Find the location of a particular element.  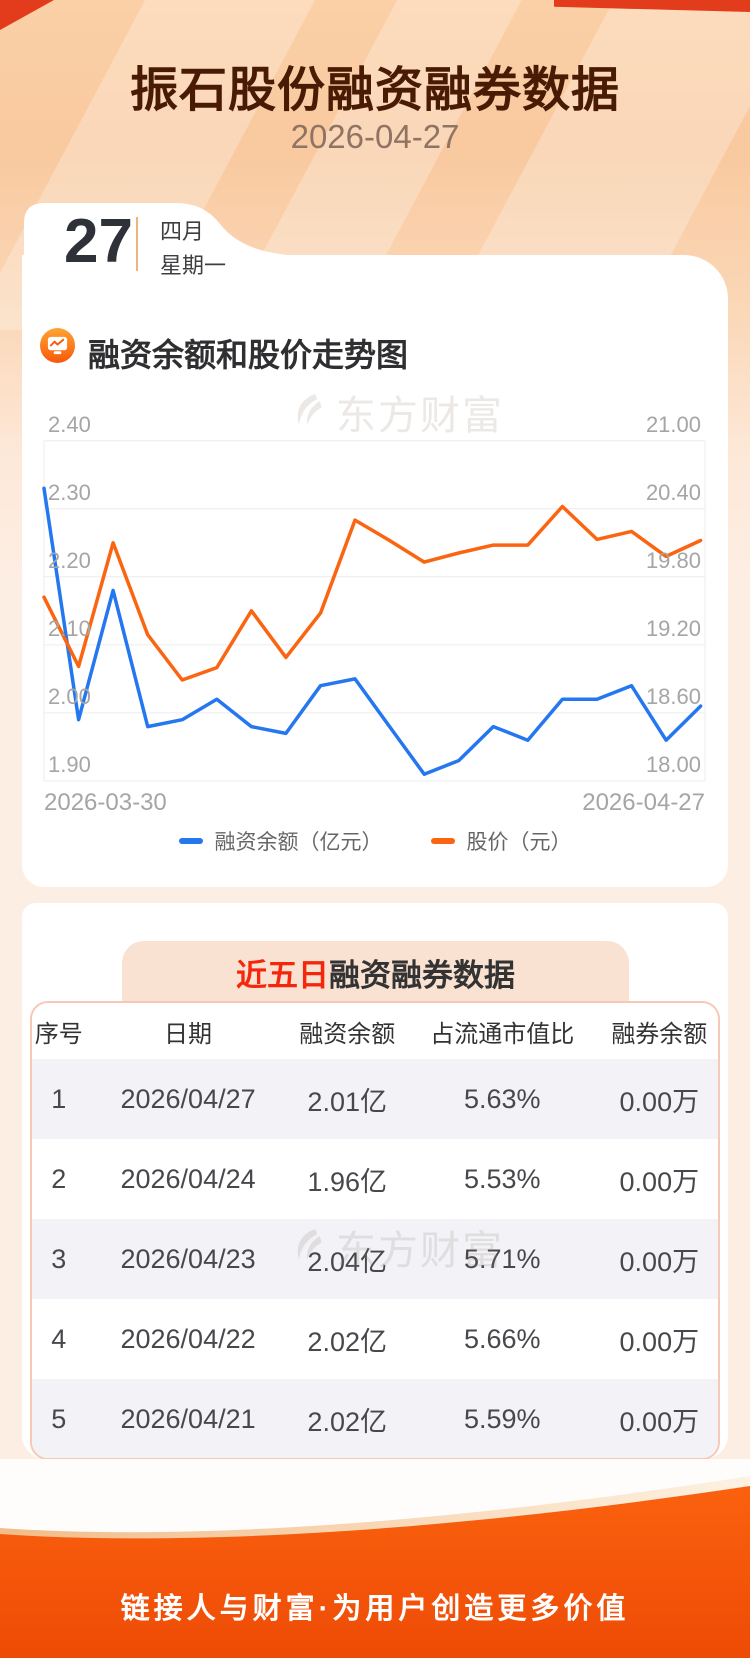

table-cell: 2026/04/24 is located at coordinates (188, 1178).